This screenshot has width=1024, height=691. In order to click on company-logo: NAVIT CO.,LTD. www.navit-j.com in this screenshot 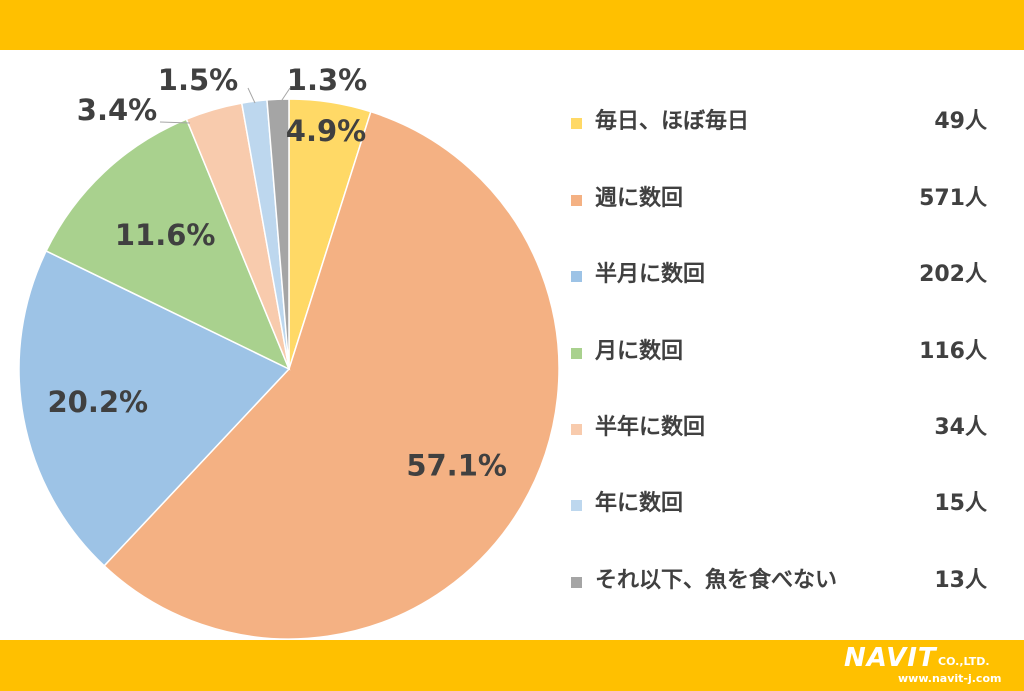, I will do `click(928, 665)`.